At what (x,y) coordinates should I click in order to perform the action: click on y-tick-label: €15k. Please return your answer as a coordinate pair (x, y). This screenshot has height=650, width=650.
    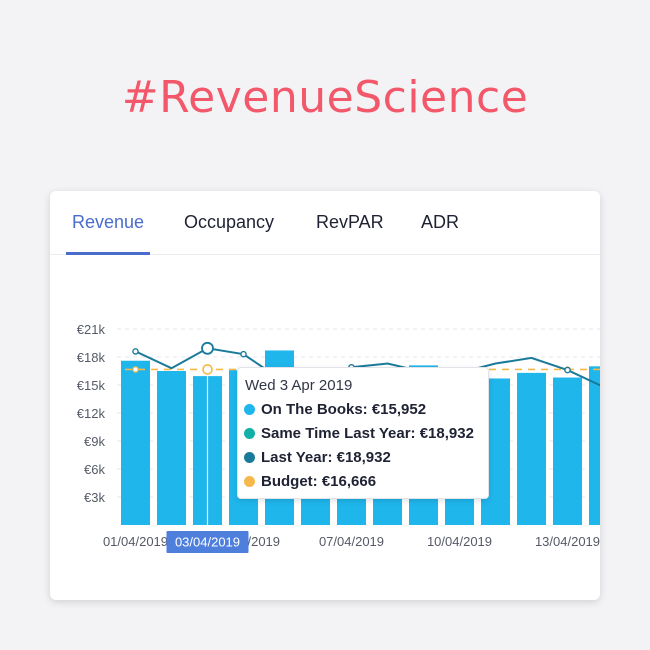
    Looking at the image, I should click on (91, 385).